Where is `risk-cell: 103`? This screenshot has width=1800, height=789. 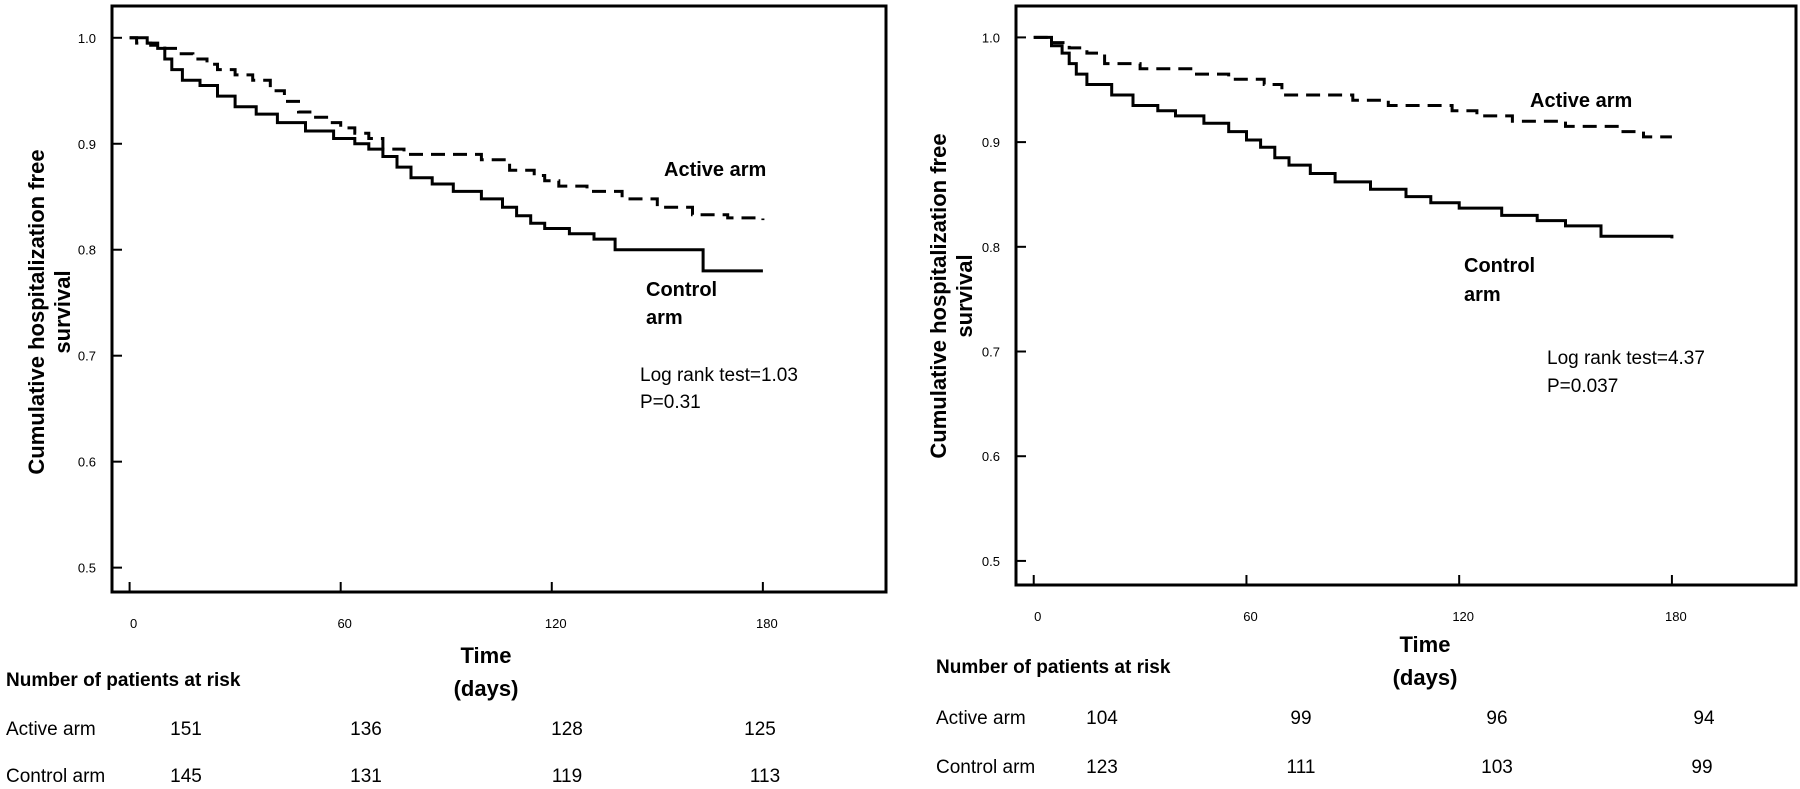 risk-cell: 103 is located at coordinates (1497, 767).